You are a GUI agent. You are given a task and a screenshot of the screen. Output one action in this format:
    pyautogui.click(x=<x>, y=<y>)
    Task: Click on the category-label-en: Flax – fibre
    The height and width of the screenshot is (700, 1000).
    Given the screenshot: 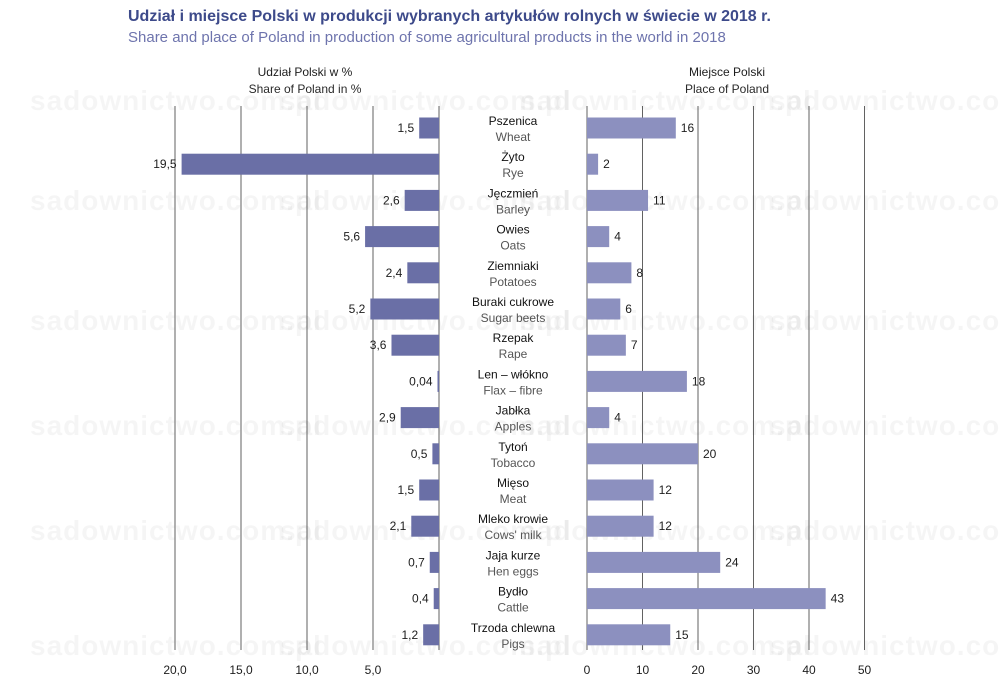 What is the action you would take?
    pyautogui.click(x=513, y=390)
    